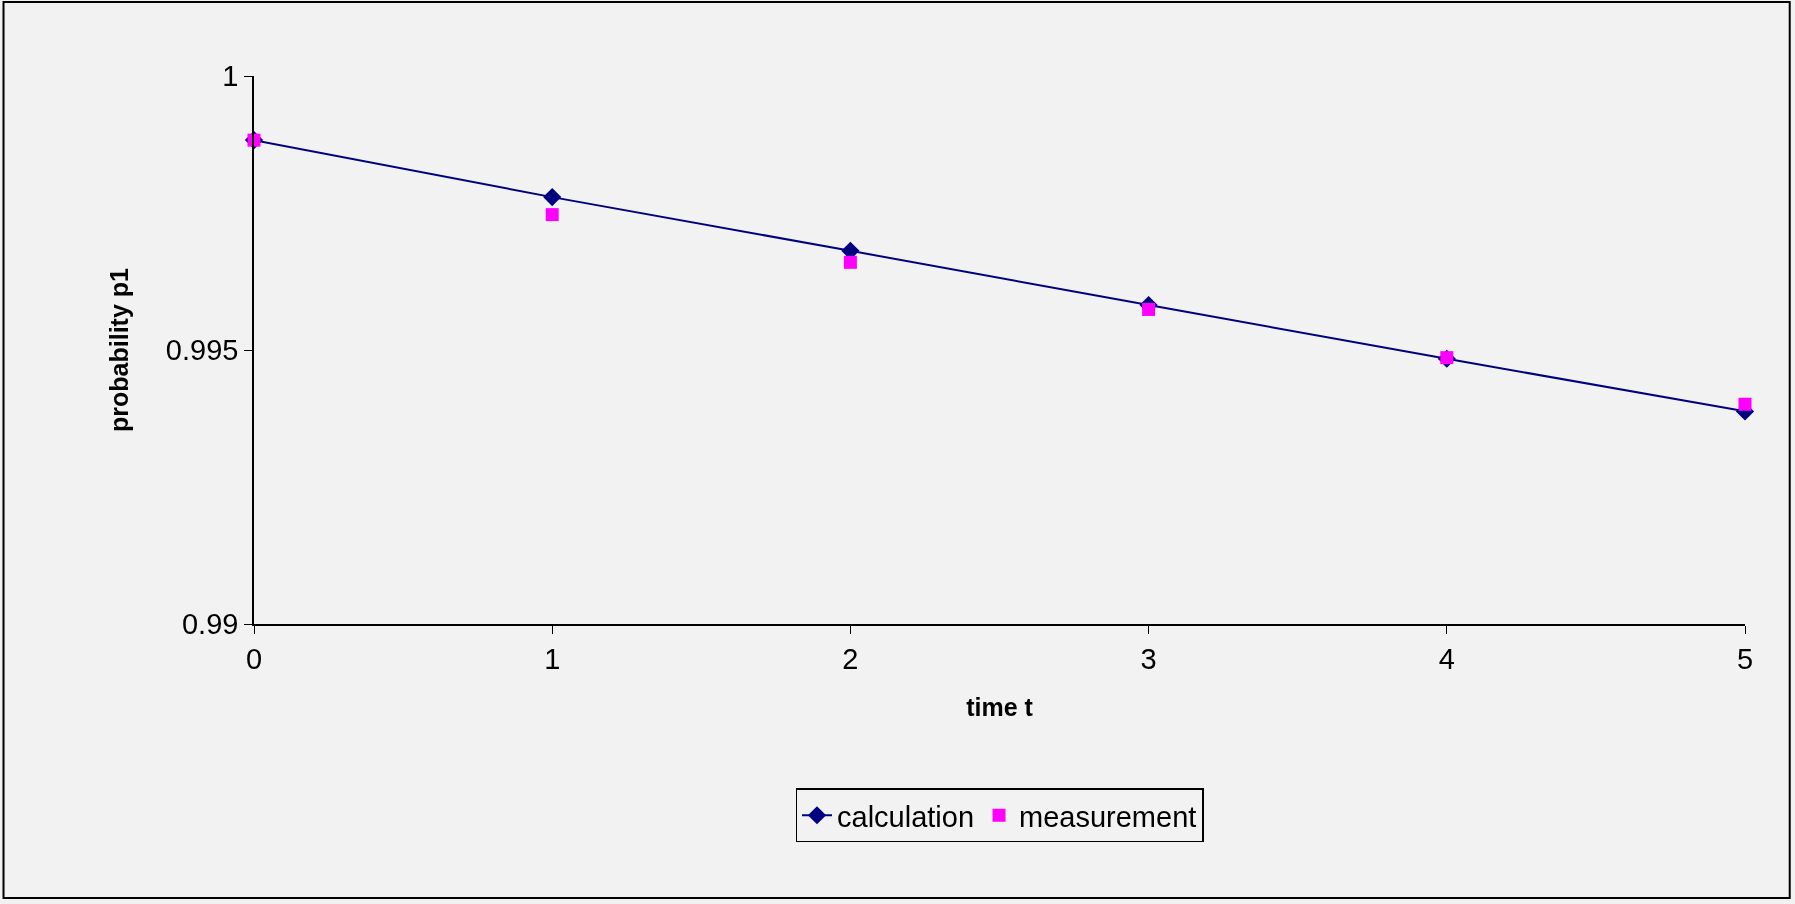  What do you see at coordinates (210, 624) in the screenshot?
I see `y-tick-label: 0.99` at bounding box center [210, 624].